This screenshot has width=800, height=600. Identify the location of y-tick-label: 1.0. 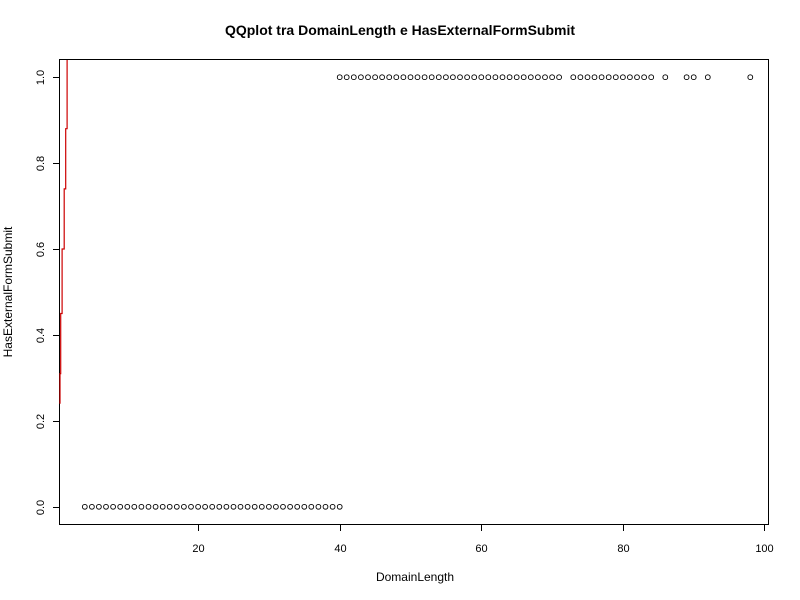
(41, 77).